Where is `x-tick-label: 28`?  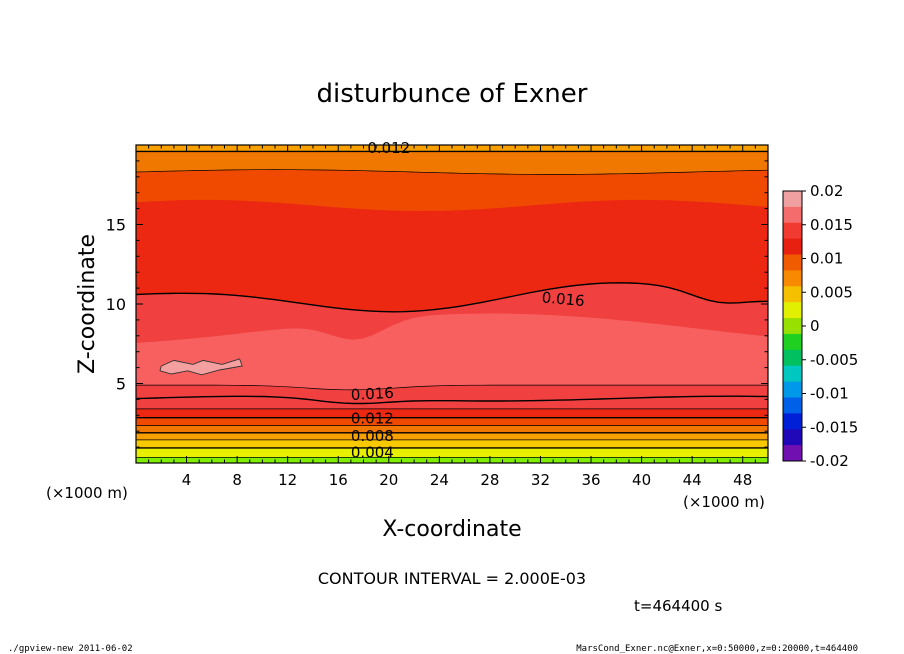
x-tick-label: 28 is located at coordinates (489, 480).